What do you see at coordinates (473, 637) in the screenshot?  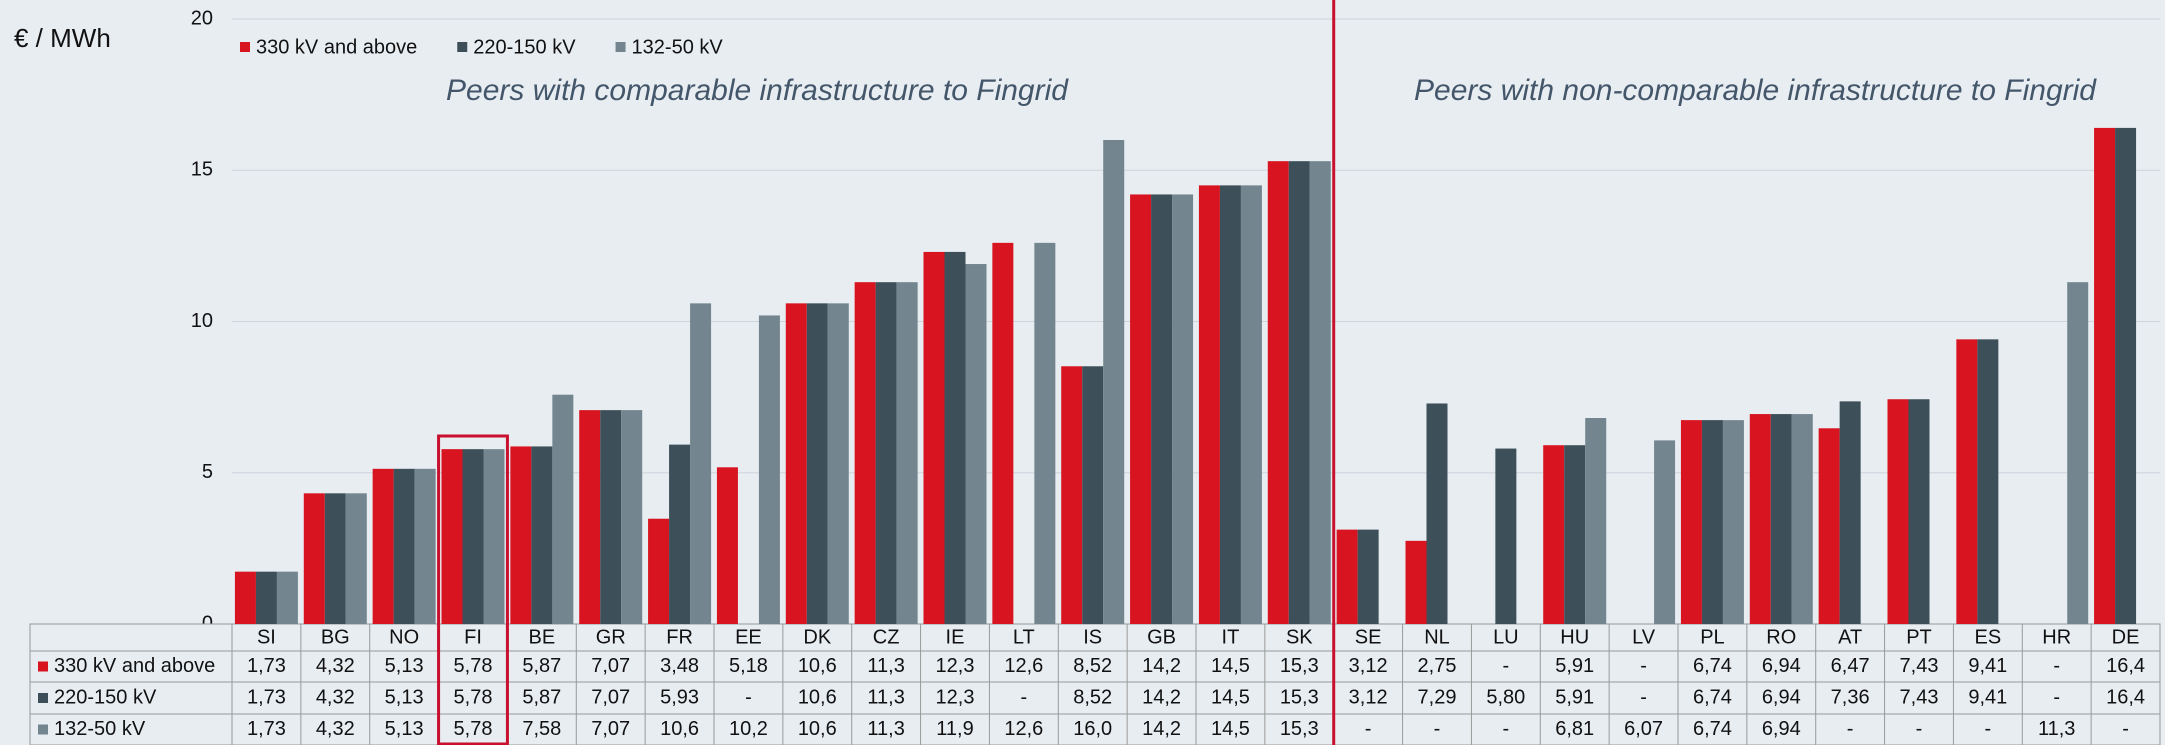 I see `x-tick-label: FI` at bounding box center [473, 637].